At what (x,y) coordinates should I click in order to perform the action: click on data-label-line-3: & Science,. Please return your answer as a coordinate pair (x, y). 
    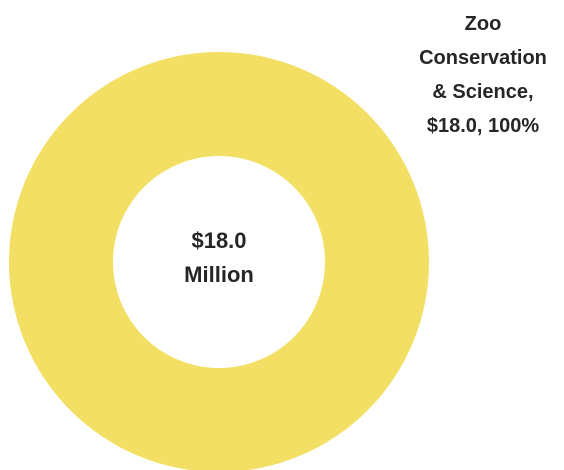
    Looking at the image, I should click on (482, 92).